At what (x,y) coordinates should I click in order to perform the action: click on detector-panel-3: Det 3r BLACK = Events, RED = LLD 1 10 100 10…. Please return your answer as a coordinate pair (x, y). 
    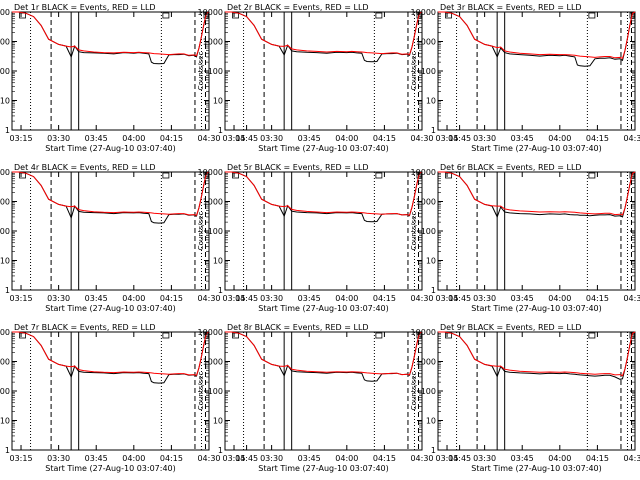
    Looking at the image, I should click on (525, 78).